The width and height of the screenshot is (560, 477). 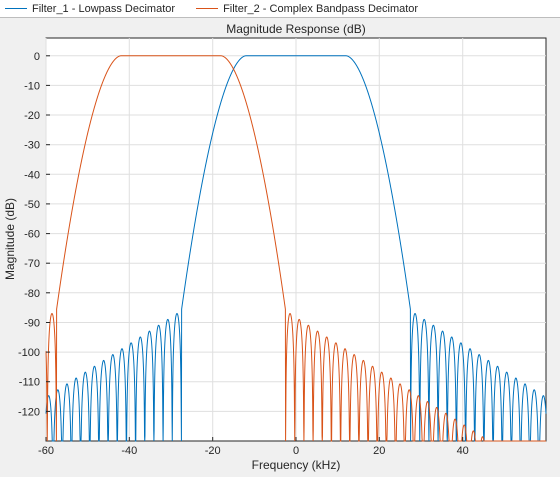 What do you see at coordinates (29, 353) in the screenshot?
I see `y-tick-label: -100` at bounding box center [29, 353].